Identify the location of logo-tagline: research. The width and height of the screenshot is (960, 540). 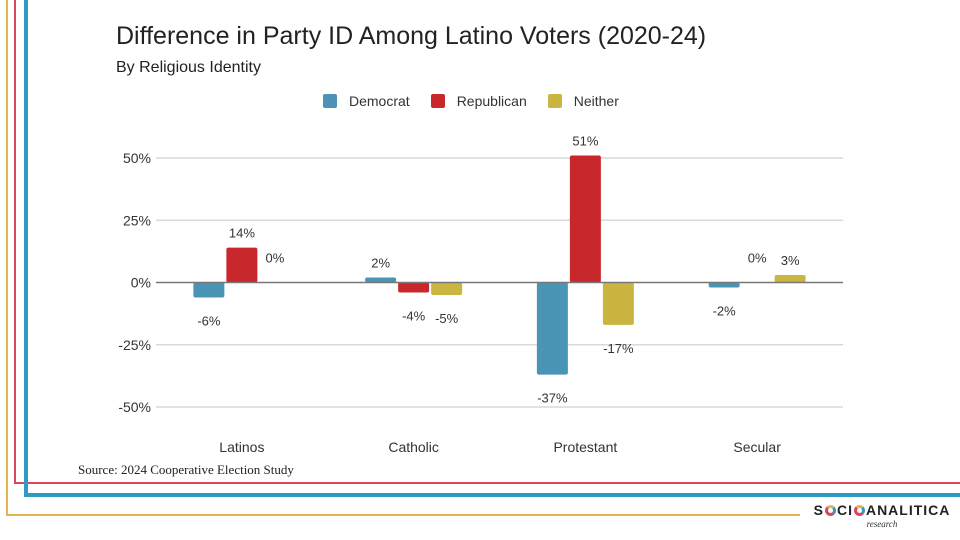
(882, 524).